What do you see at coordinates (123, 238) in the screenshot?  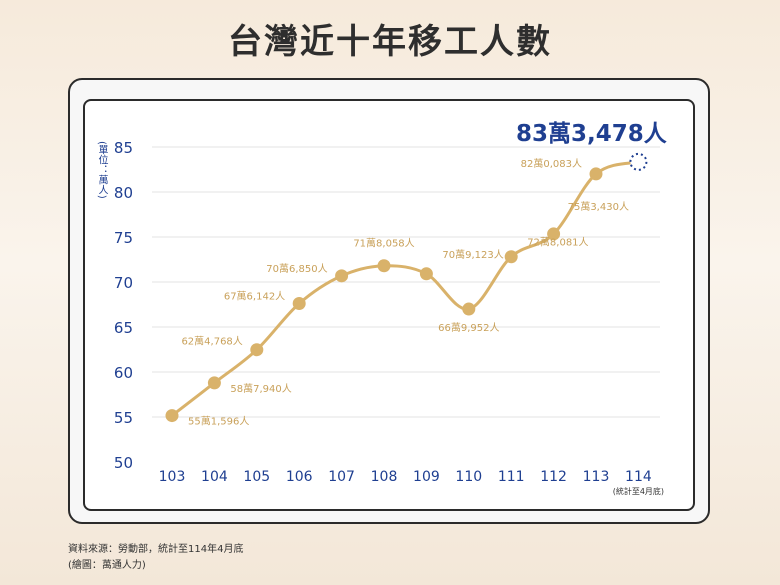 I see `y-tick-label: 75` at bounding box center [123, 238].